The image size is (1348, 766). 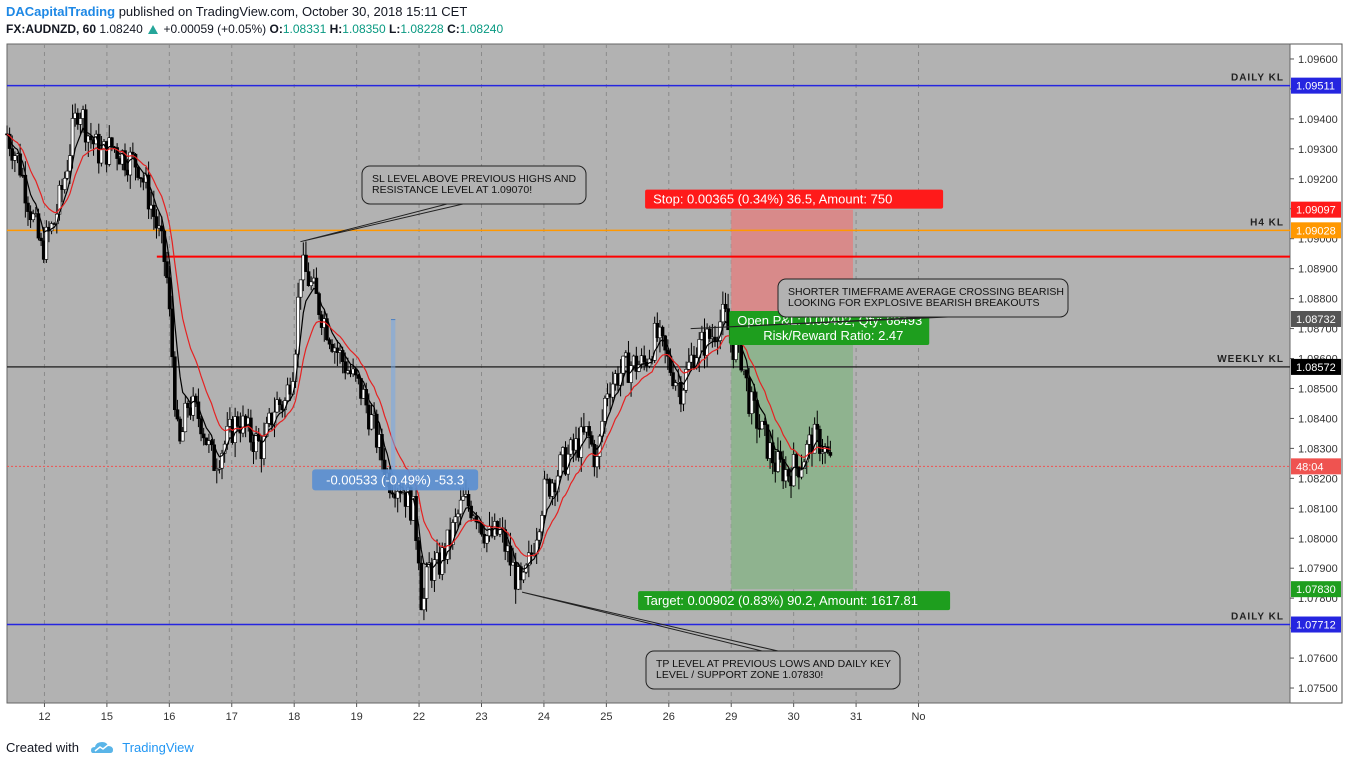 I want to click on last-price: 1.08240, so click(x=121, y=29).